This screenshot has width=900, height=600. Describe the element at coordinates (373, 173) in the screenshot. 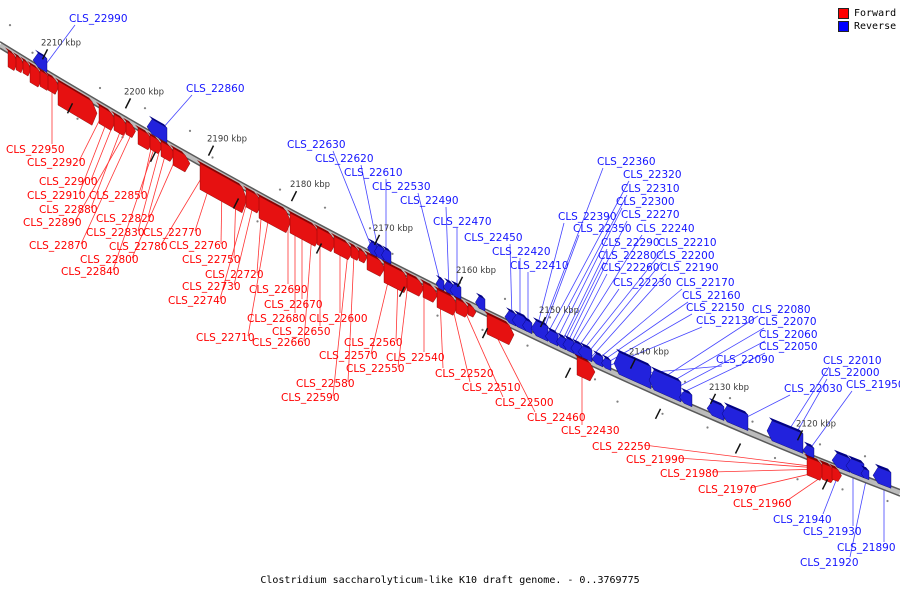

I see `gene-label: CLS_22610` at that location.